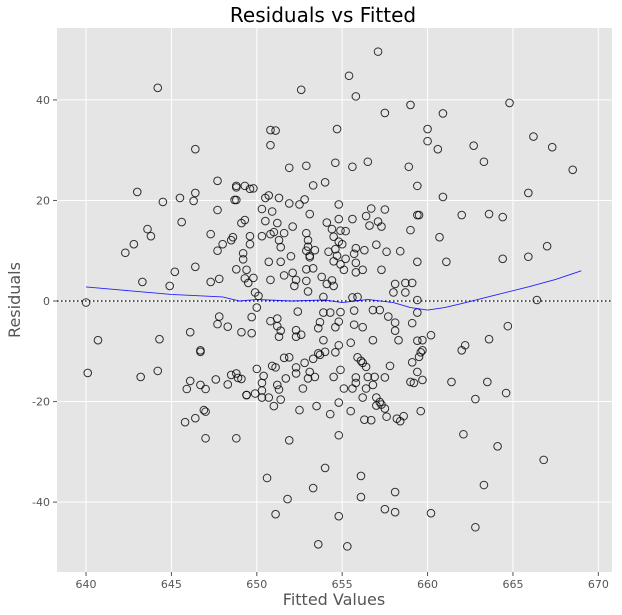  What do you see at coordinates (333, 290) in the screenshot?
I see `smooth-line` at bounding box center [333, 290].